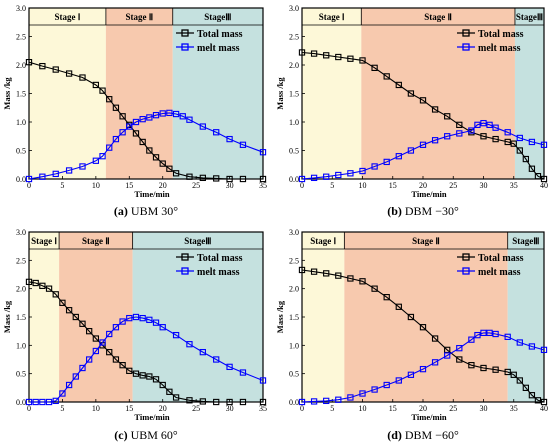 This screenshot has height=447, width=550. What do you see at coordinates (146, 359) in the screenshot?
I see `series-line-melt-mass` at bounding box center [146, 359].